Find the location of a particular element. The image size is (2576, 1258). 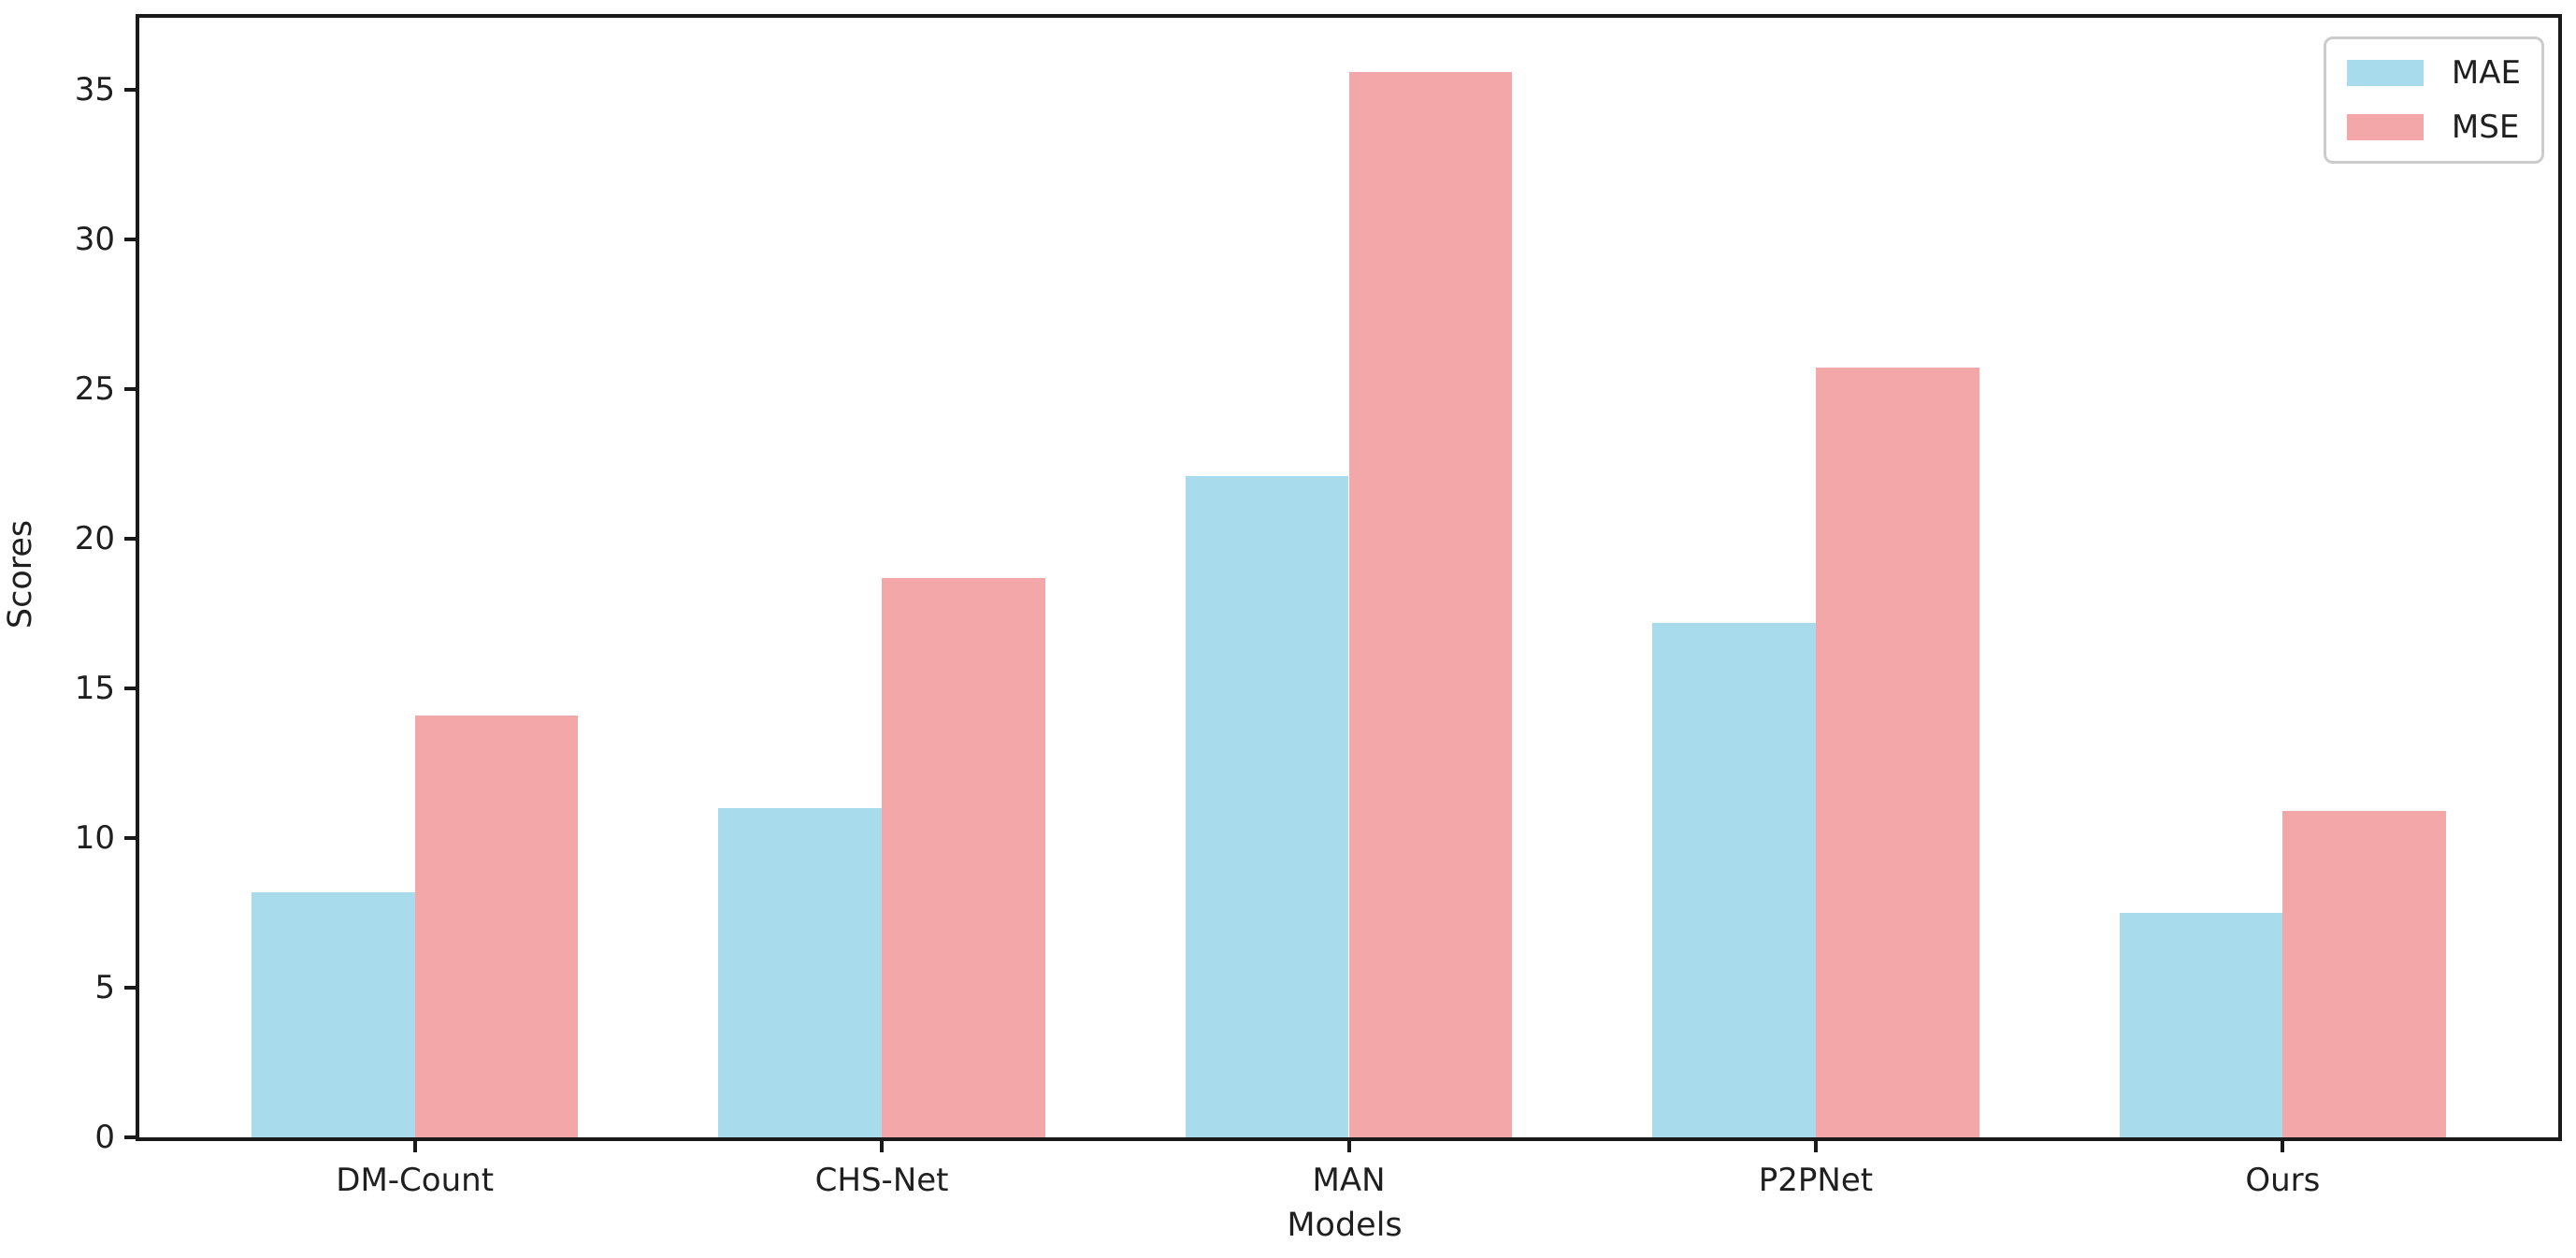

bar-mae-chs-net is located at coordinates (801, 972).